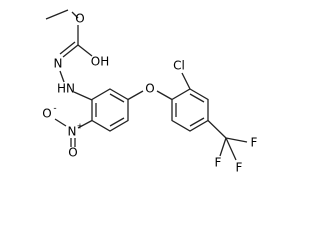 This screenshot has height=240, width=320. Describe the element at coordinates (179, 66) in the screenshot. I see `atom-label: Cl` at that location.